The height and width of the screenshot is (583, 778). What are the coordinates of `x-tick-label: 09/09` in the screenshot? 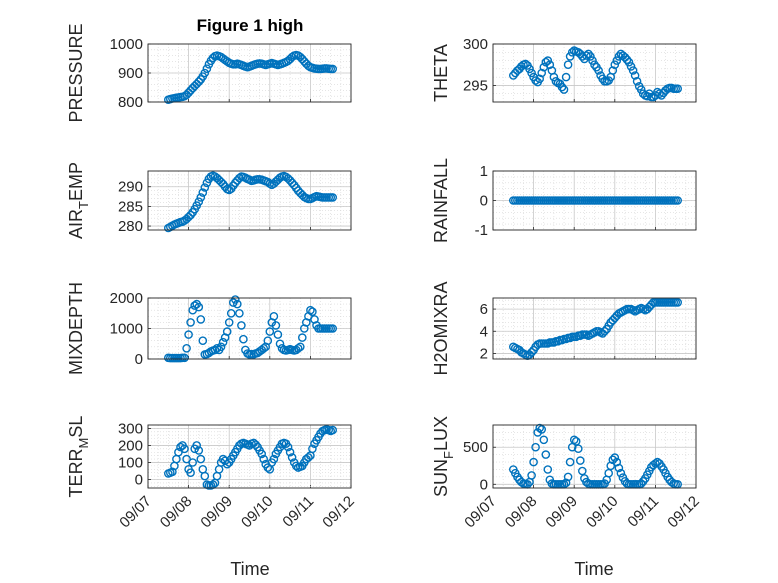 It's located at (561, 512).